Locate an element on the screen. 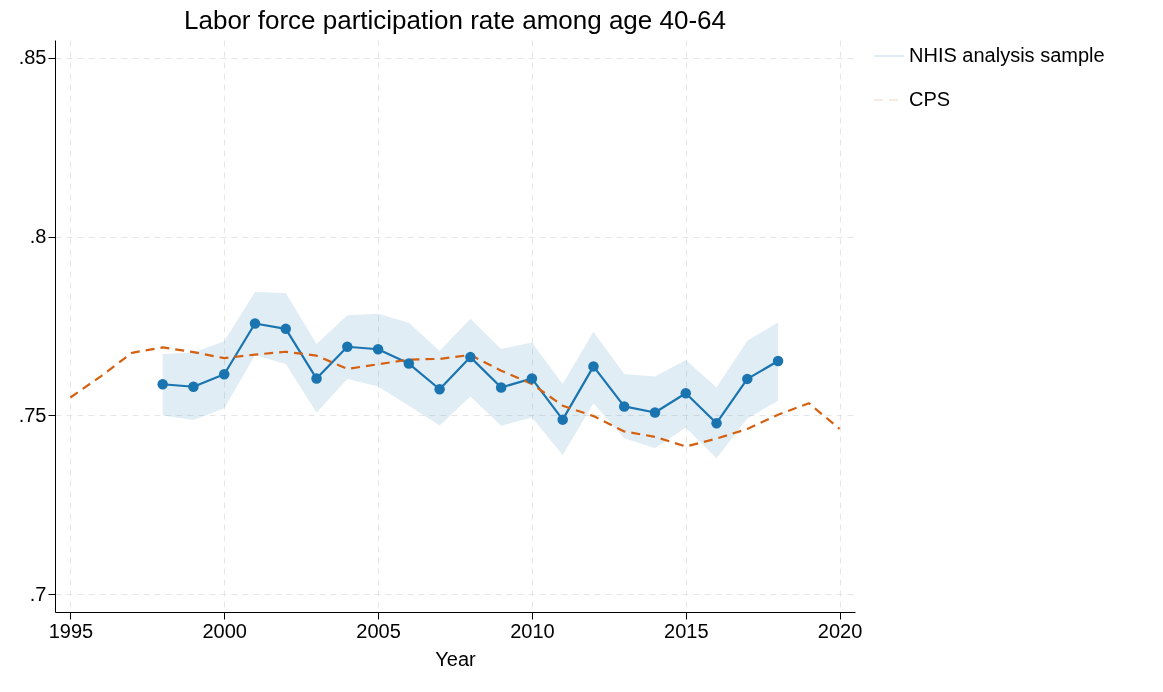  y-tick-label: .75 is located at coordinates (32, 414).